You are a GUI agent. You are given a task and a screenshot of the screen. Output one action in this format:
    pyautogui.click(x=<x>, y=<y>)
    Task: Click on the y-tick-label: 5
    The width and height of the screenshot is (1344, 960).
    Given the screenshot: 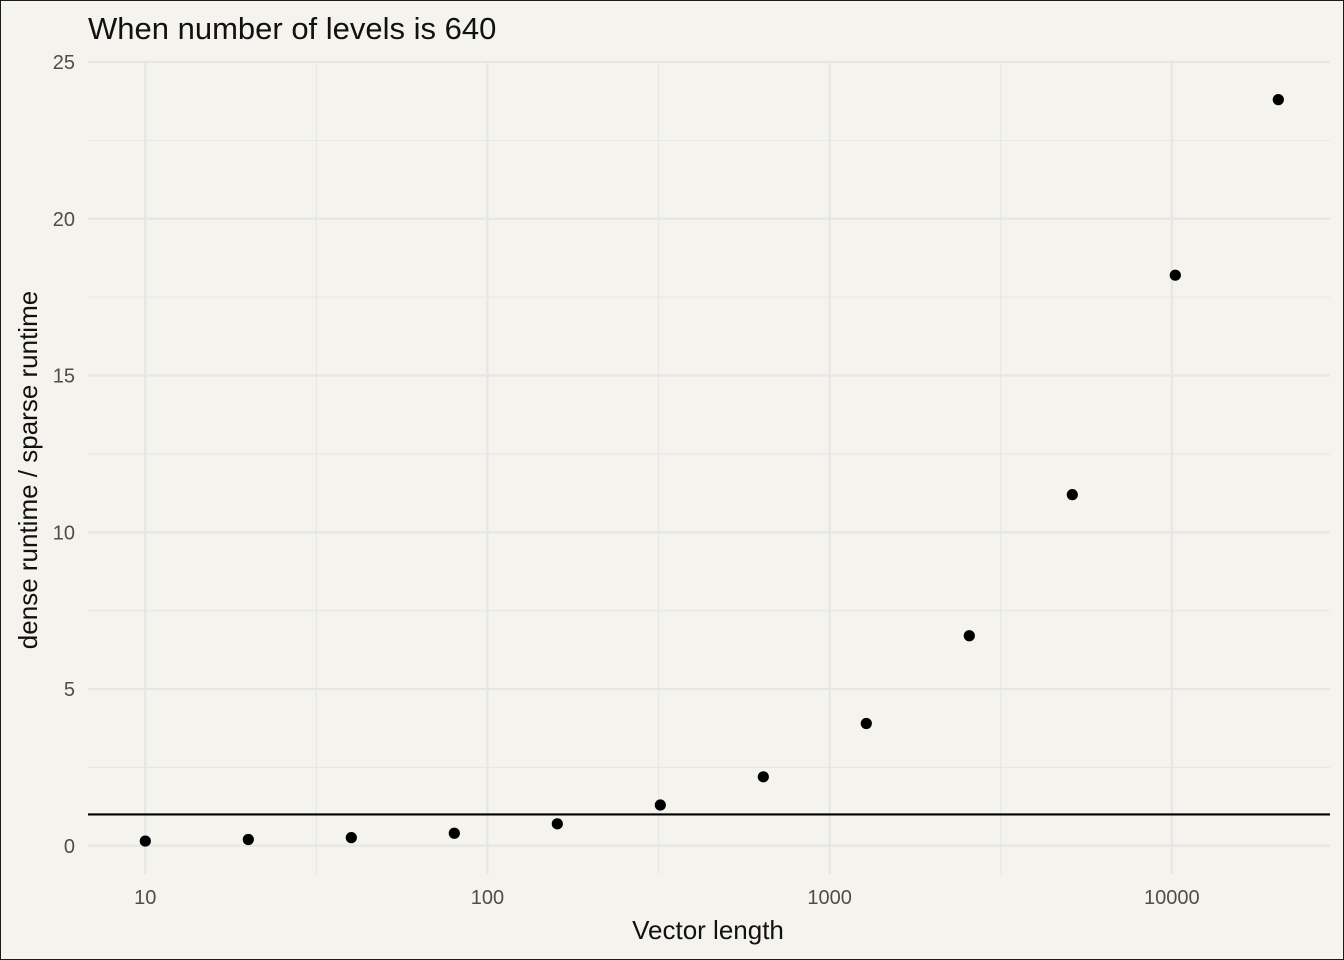 What is the action you would take?
    pyautogui.click(x=69, y=690)
    